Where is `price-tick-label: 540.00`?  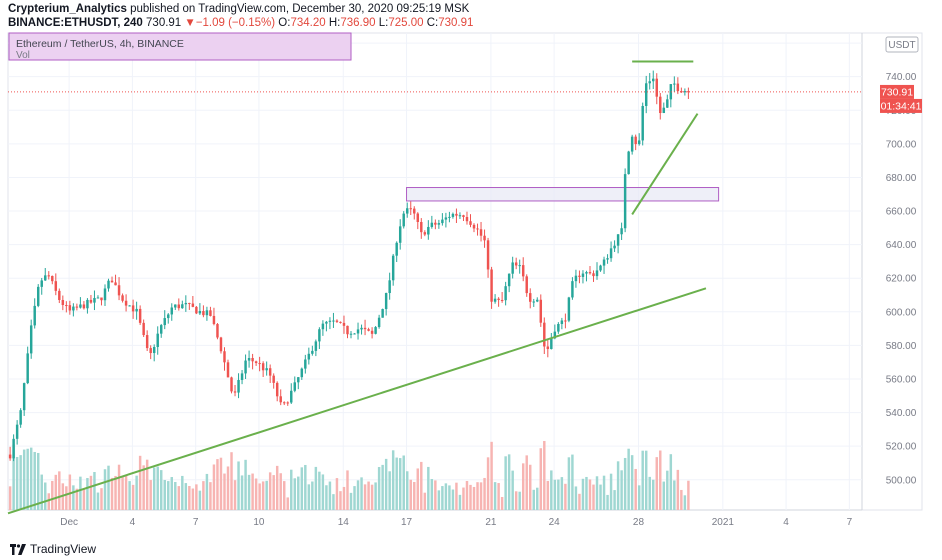
price-tick-label: 540.00 is located at coordinates (901, 413).